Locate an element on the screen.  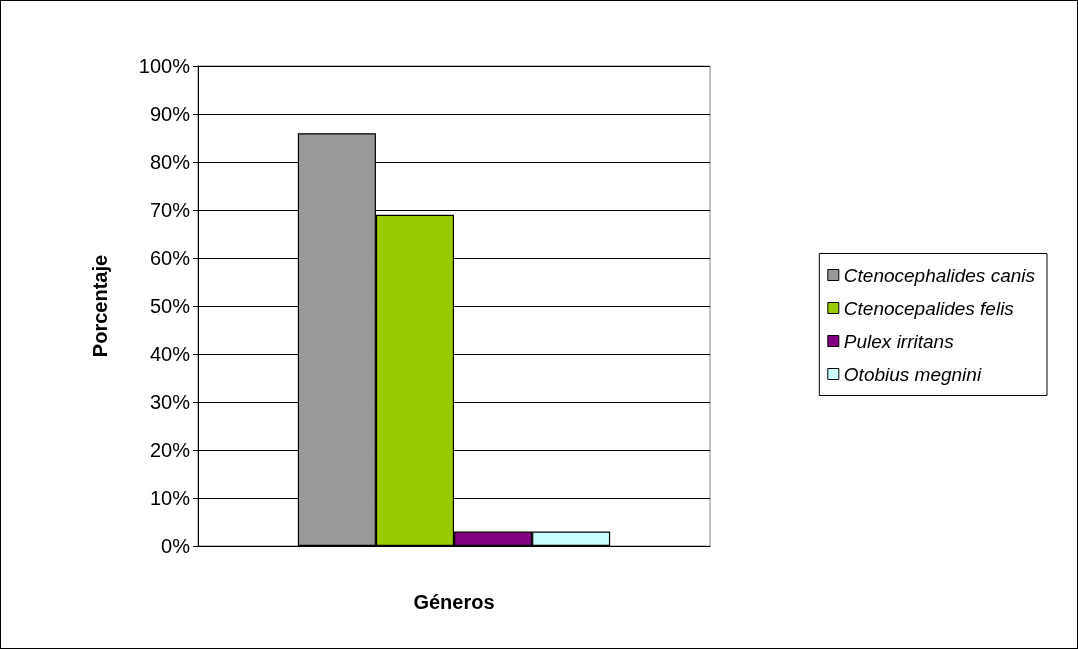
y-tick-label: 0% is located at coordinates (176, 546).